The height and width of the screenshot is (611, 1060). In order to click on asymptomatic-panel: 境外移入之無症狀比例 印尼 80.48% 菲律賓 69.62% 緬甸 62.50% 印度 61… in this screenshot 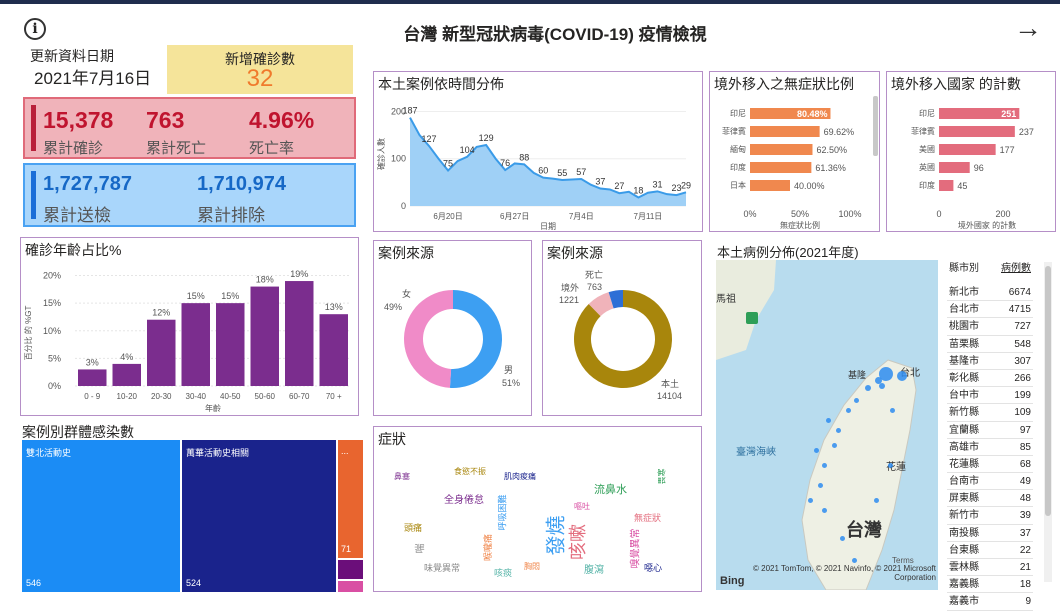, I will do `click(794, 151)`.